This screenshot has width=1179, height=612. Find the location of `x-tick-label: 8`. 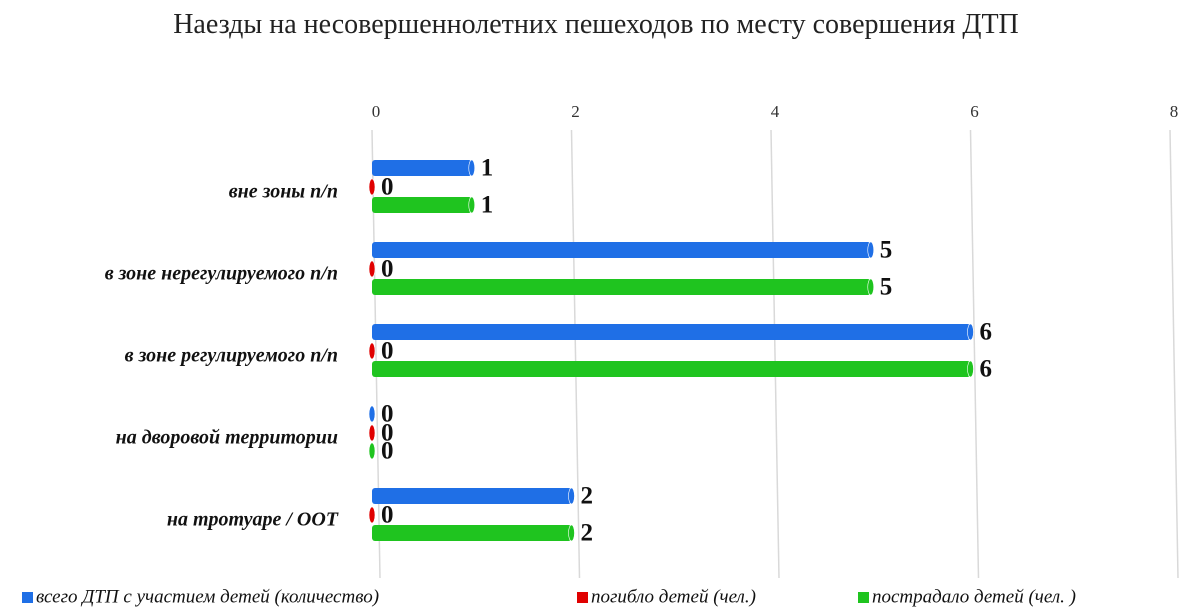

x-tick-label: 8 is located at coordinates (1174, 111).